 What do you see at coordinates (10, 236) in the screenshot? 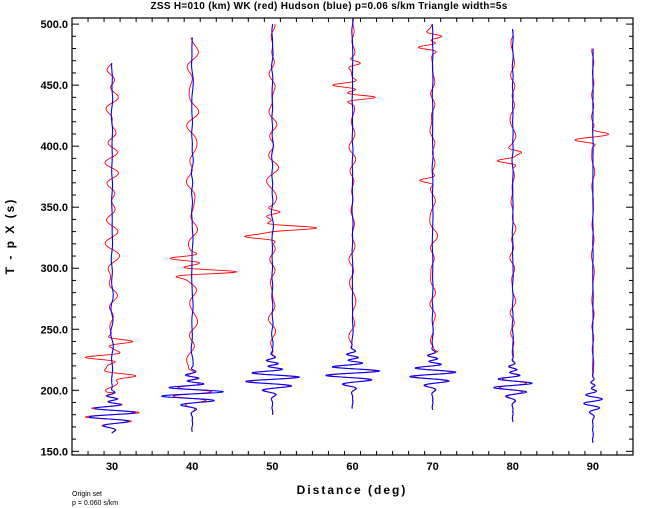
I see `y-axis-label: T - p X (s)` at bounding box center [10, 236].